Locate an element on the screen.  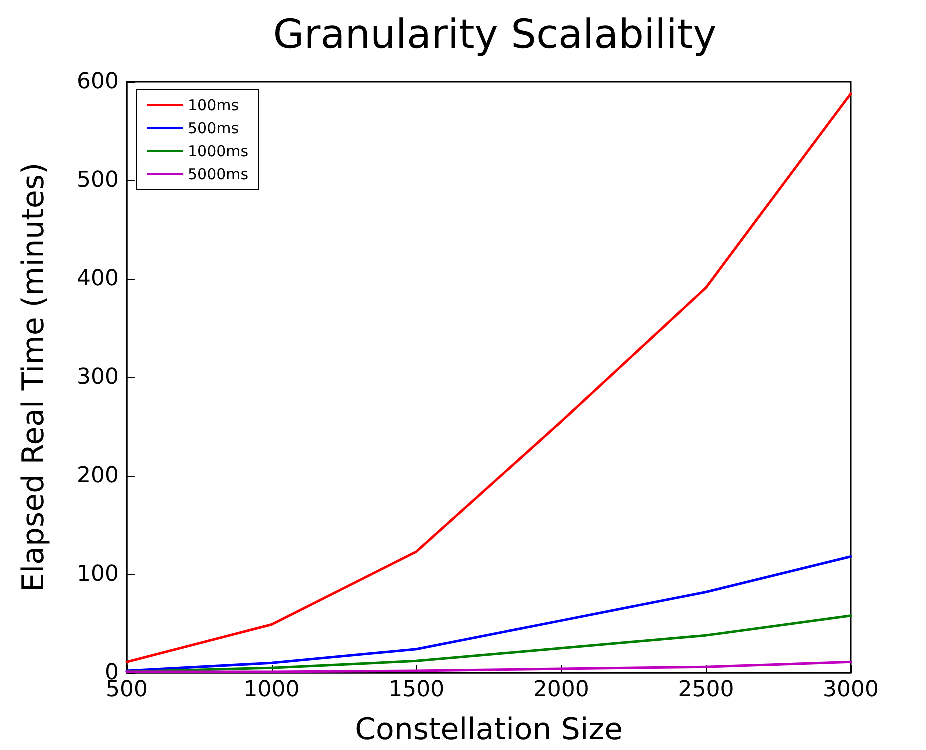
legend-label: 1000ms is located at coordinates (218, 151).